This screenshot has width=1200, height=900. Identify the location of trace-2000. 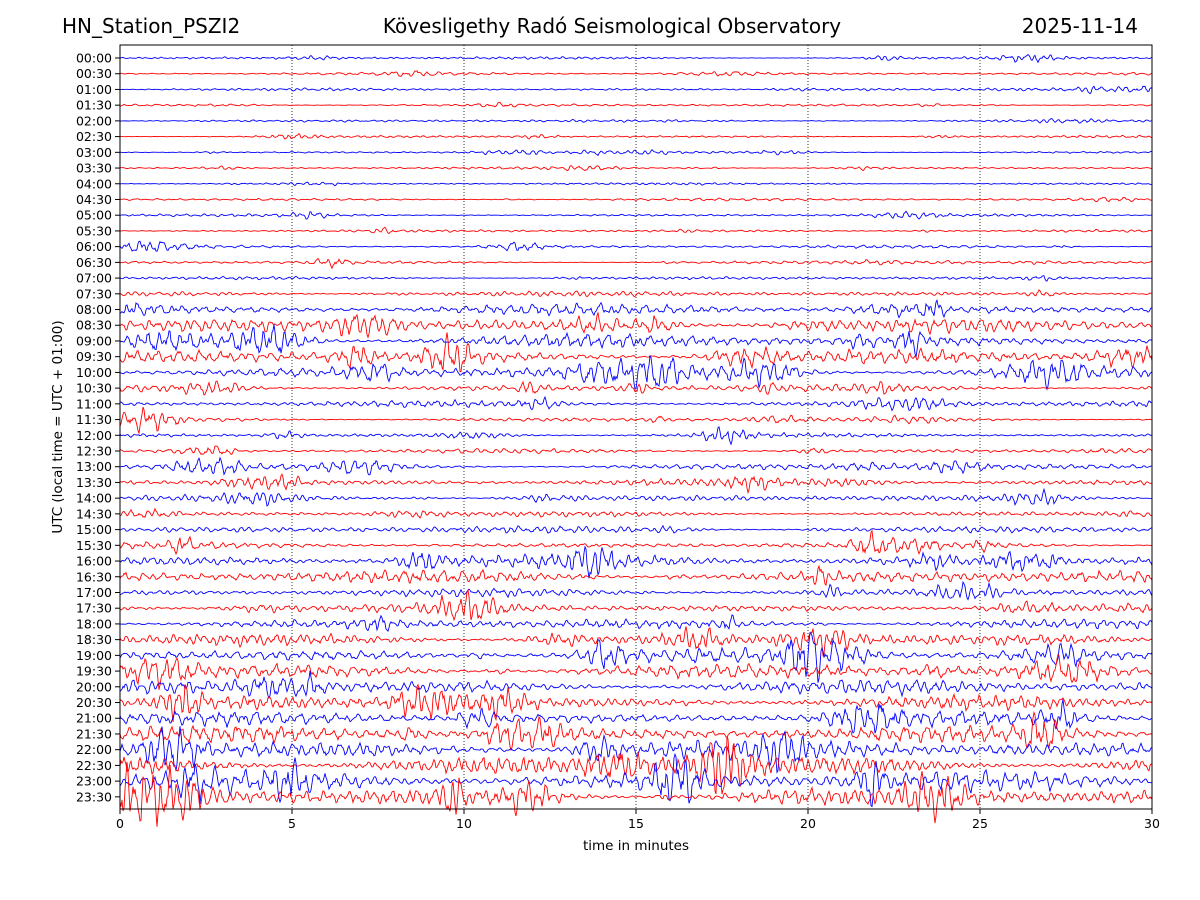
(636, 684).